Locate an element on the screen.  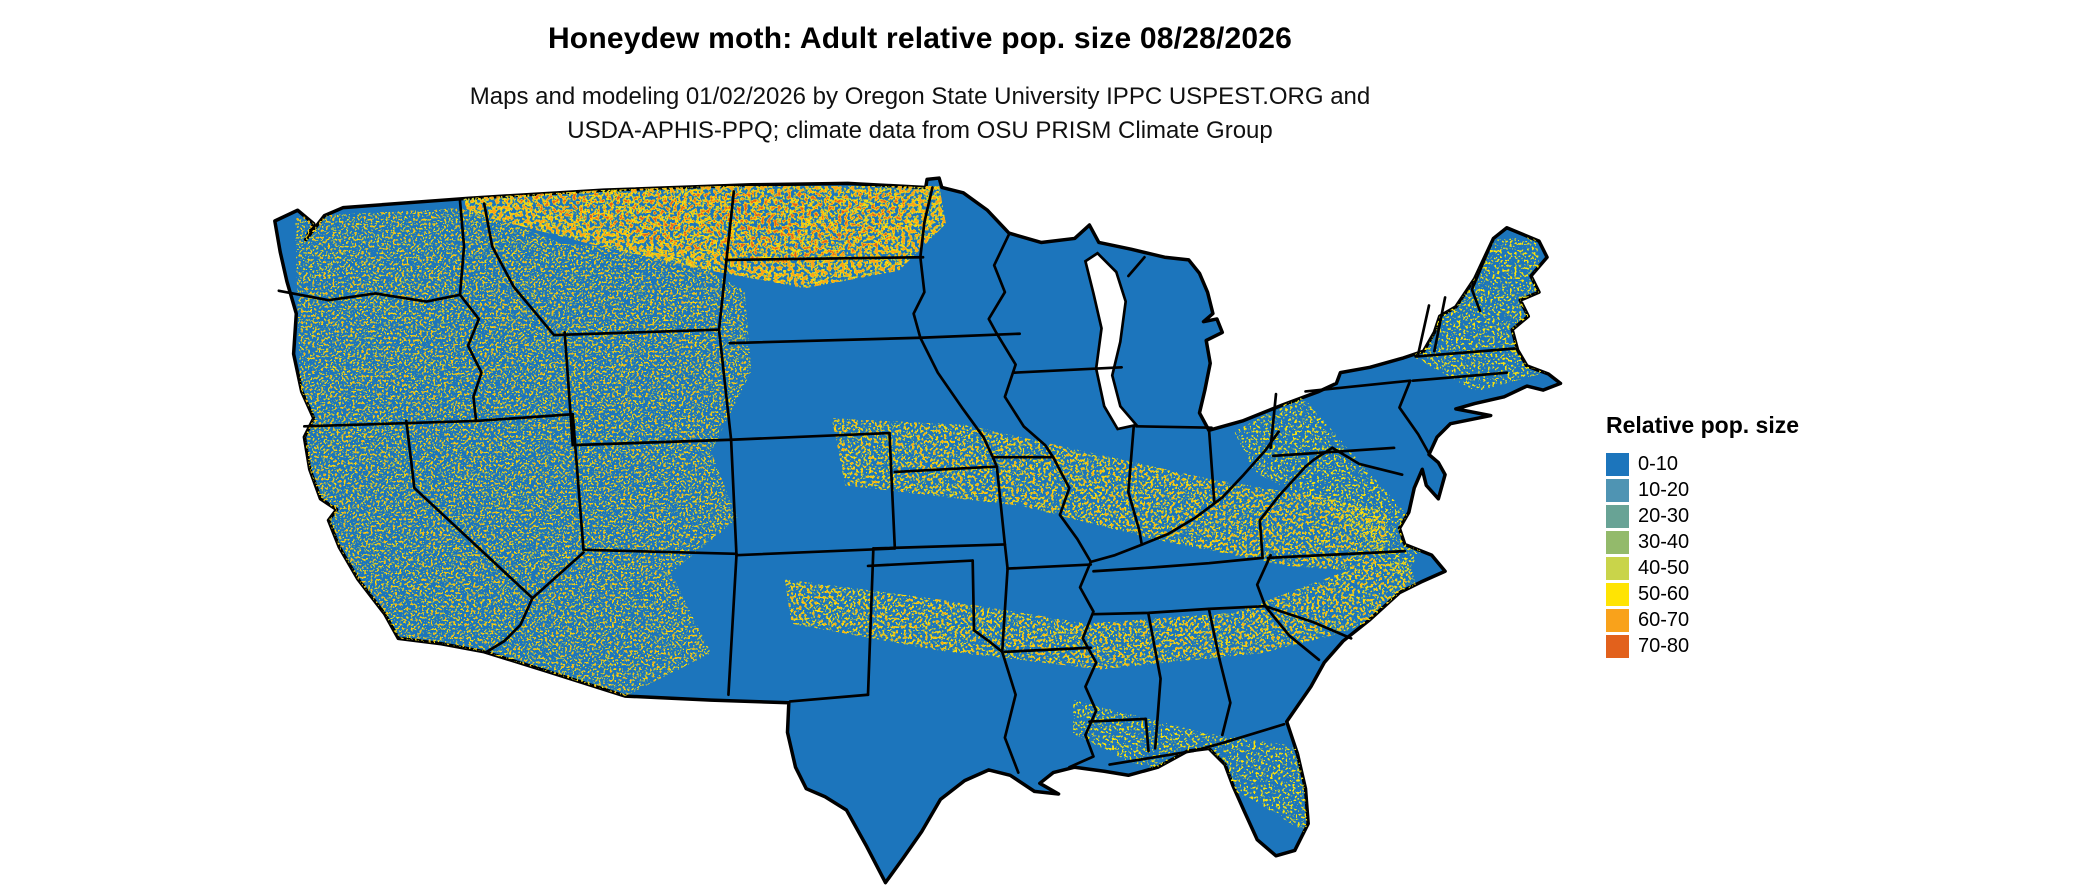
legend-item: 40-50 is located at coordinates (1702, 568).